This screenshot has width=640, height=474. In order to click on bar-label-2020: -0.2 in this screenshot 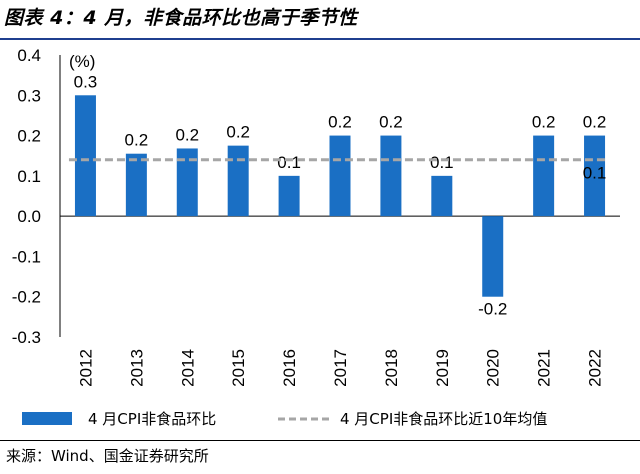, I will do `click(492, 309)`.